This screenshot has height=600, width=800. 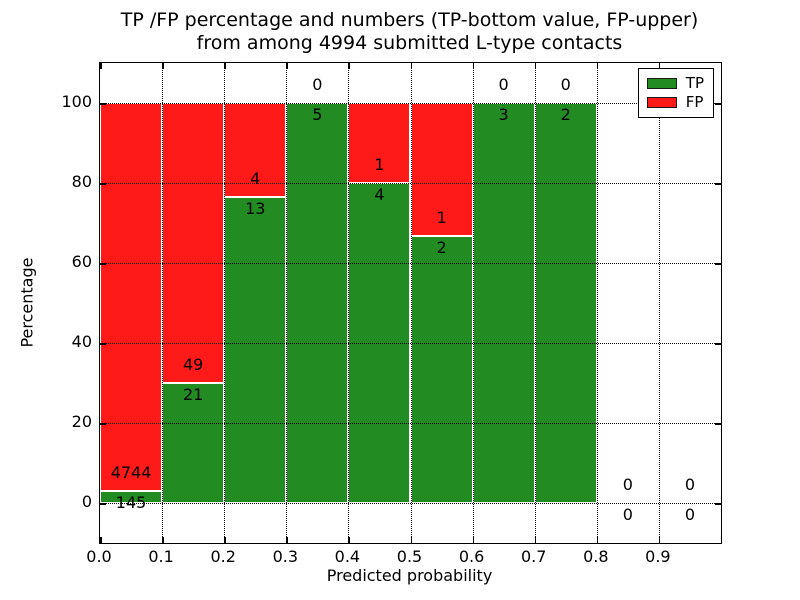 What do you see at coordinates (81, 181) in the screenshot?
I see `y-tick-label: 80` at bounding box center [81, 181].